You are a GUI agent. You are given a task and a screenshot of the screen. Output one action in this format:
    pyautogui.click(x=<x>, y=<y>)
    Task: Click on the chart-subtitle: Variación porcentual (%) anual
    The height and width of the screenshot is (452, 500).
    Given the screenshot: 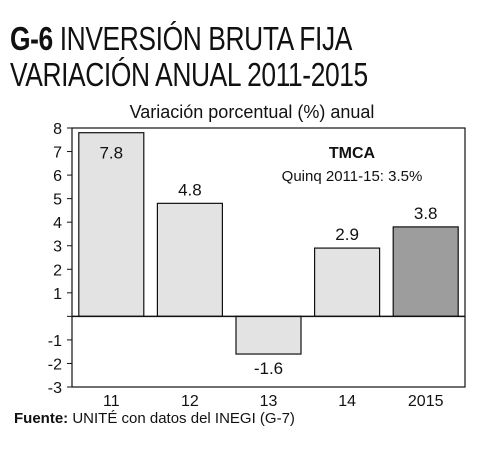 What is the action you would take?
    pyautogui.click(x=252, y=112)
    